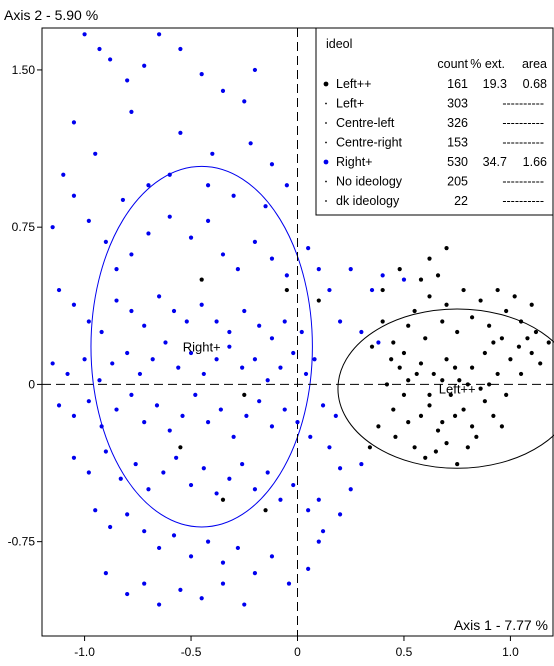 The image size is (554, 666). Describe the element at coordinates (457, 162) in the screenshot. I see `legend-count: 530` at that location.